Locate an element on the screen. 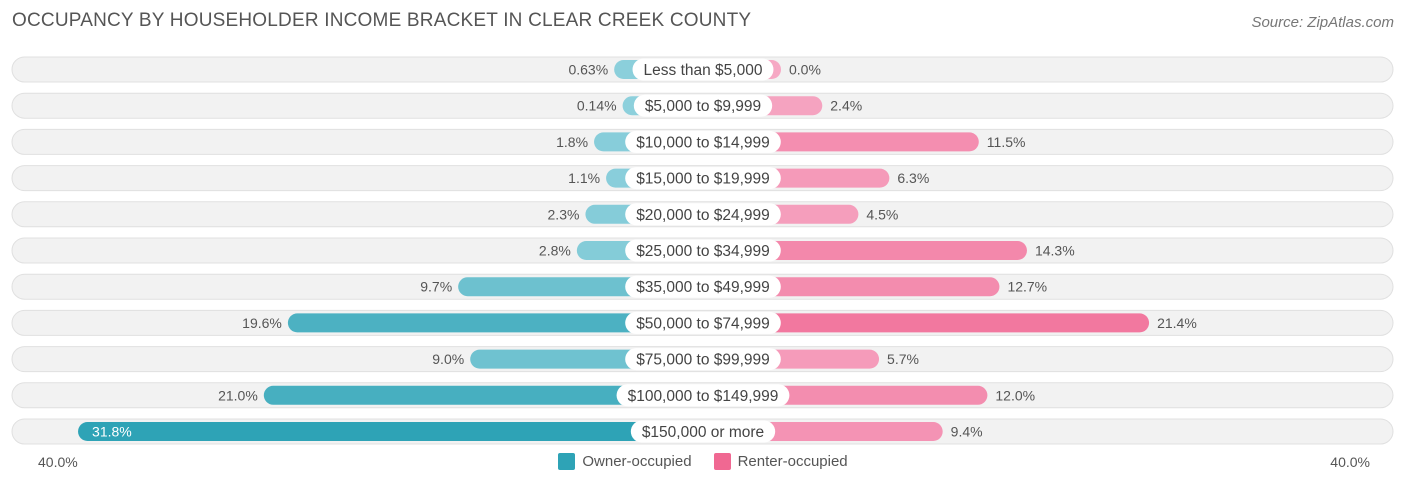  category-label: $100,000 to $149,999 is located at coordinates (703, 396).